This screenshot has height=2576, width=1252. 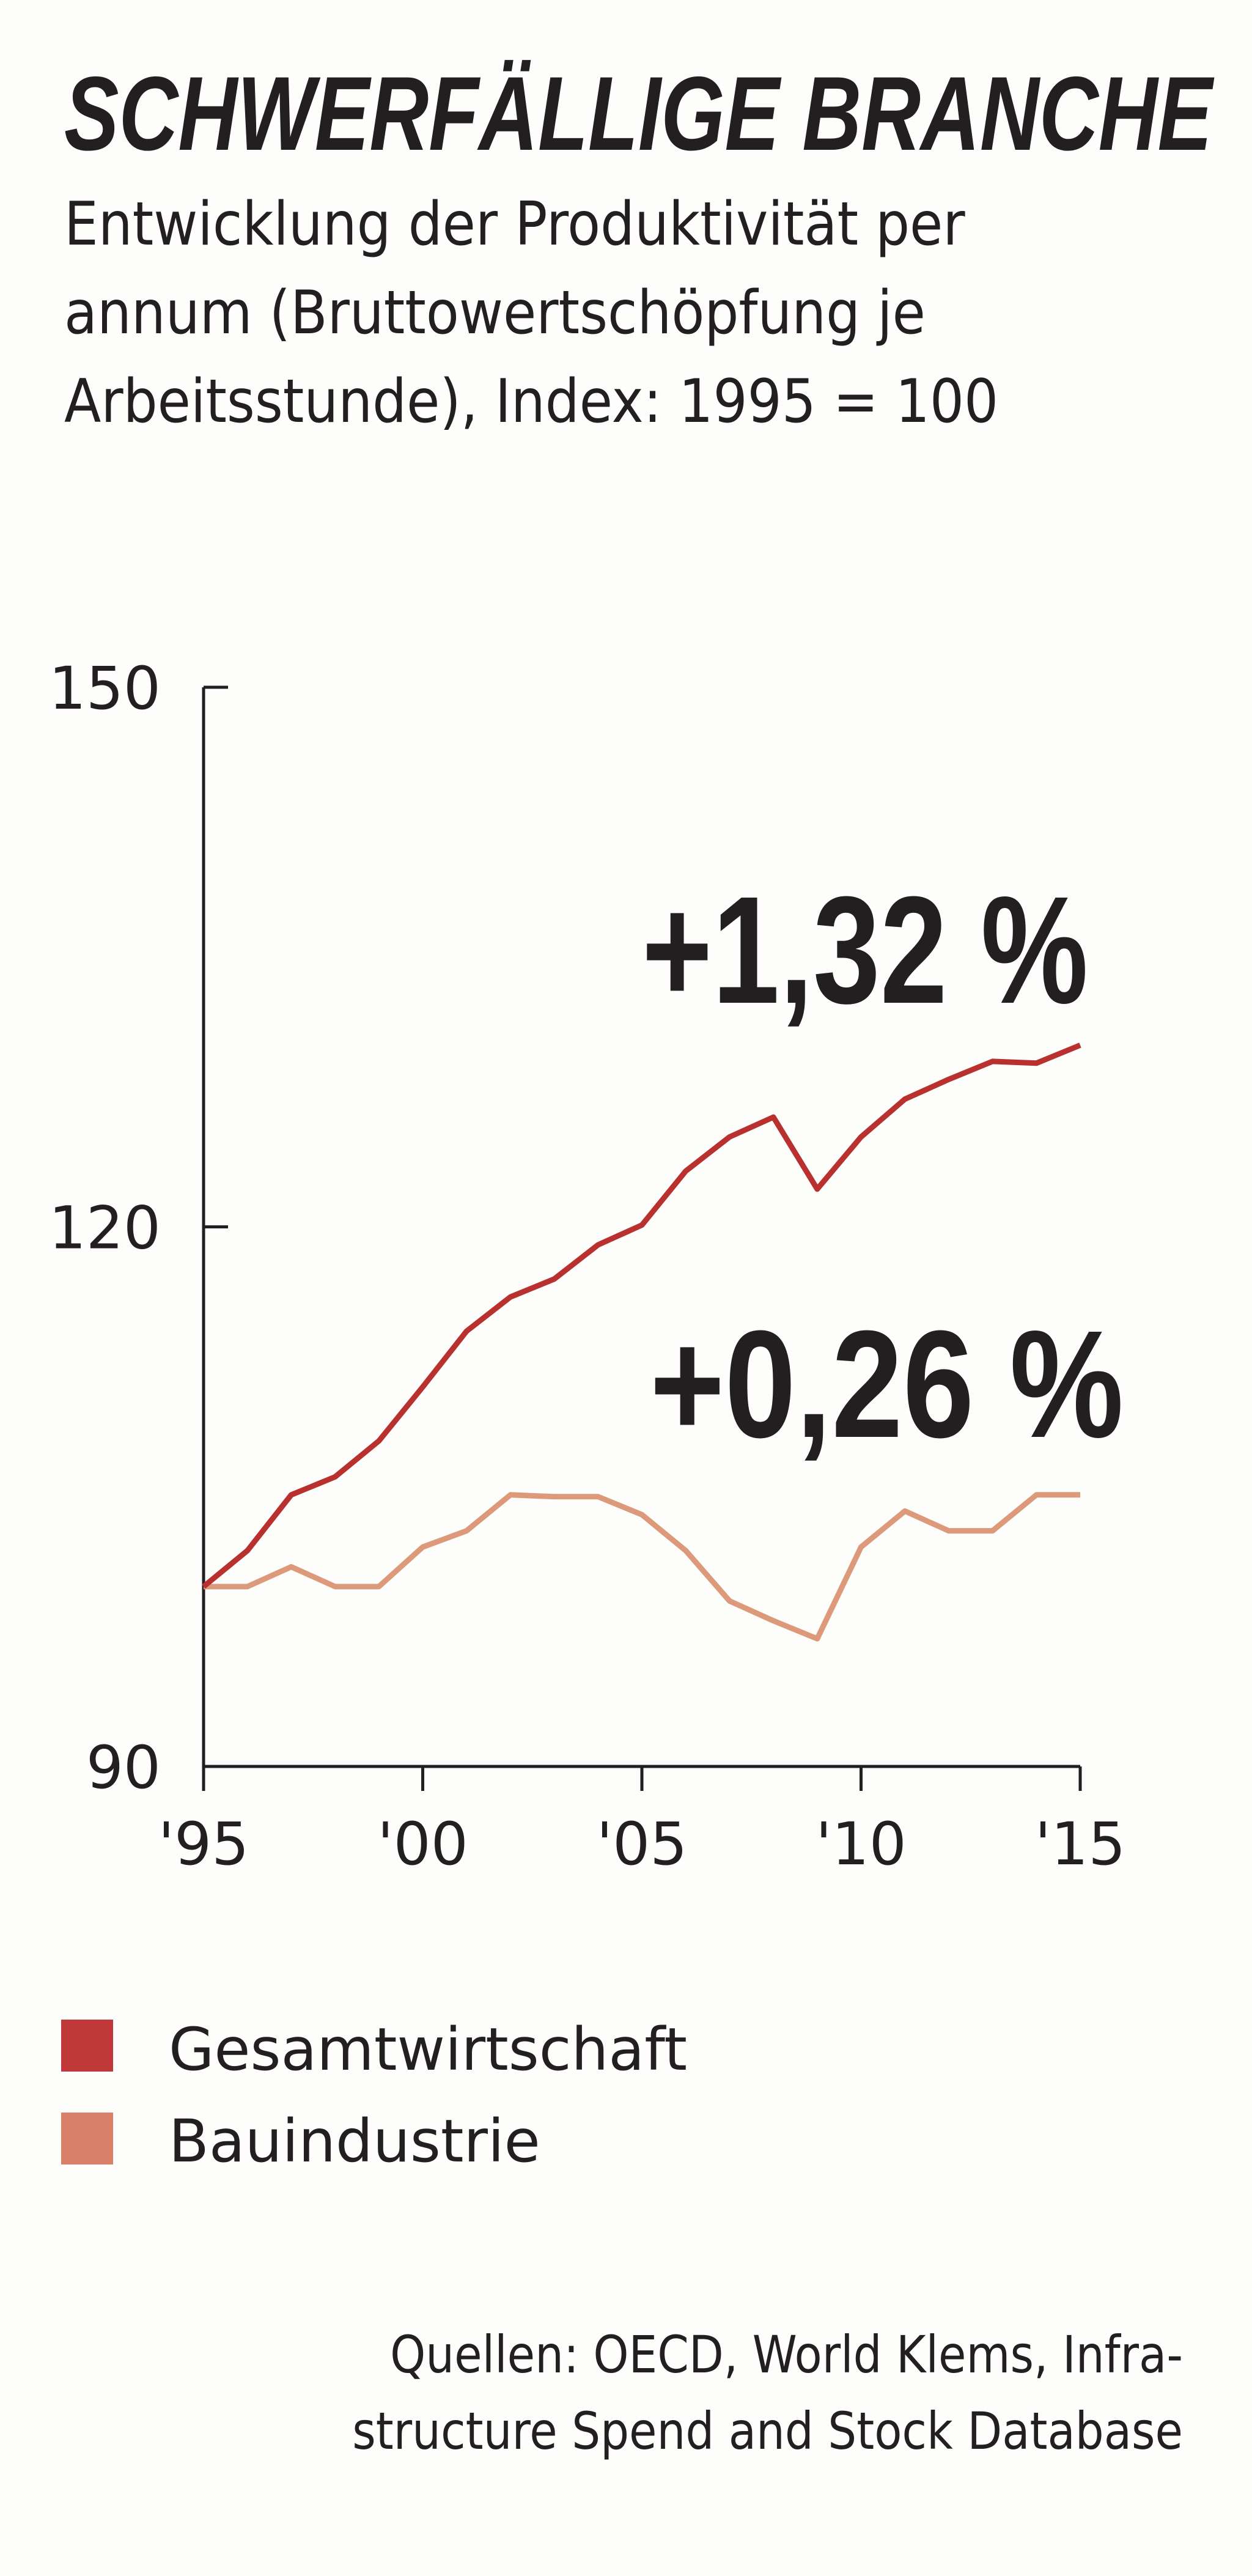 I want to click on x-tick-label: '05, so click(x=642, y=1844).